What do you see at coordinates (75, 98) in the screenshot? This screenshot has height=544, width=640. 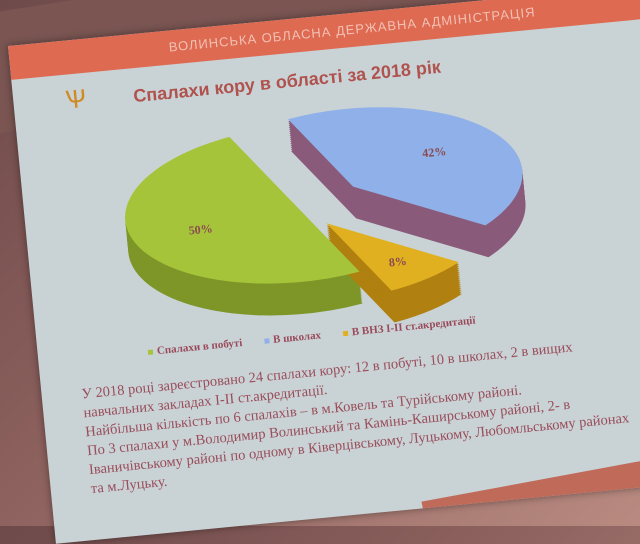 I see `trident-icon: Ѱ` at bounding box center [75, 98].